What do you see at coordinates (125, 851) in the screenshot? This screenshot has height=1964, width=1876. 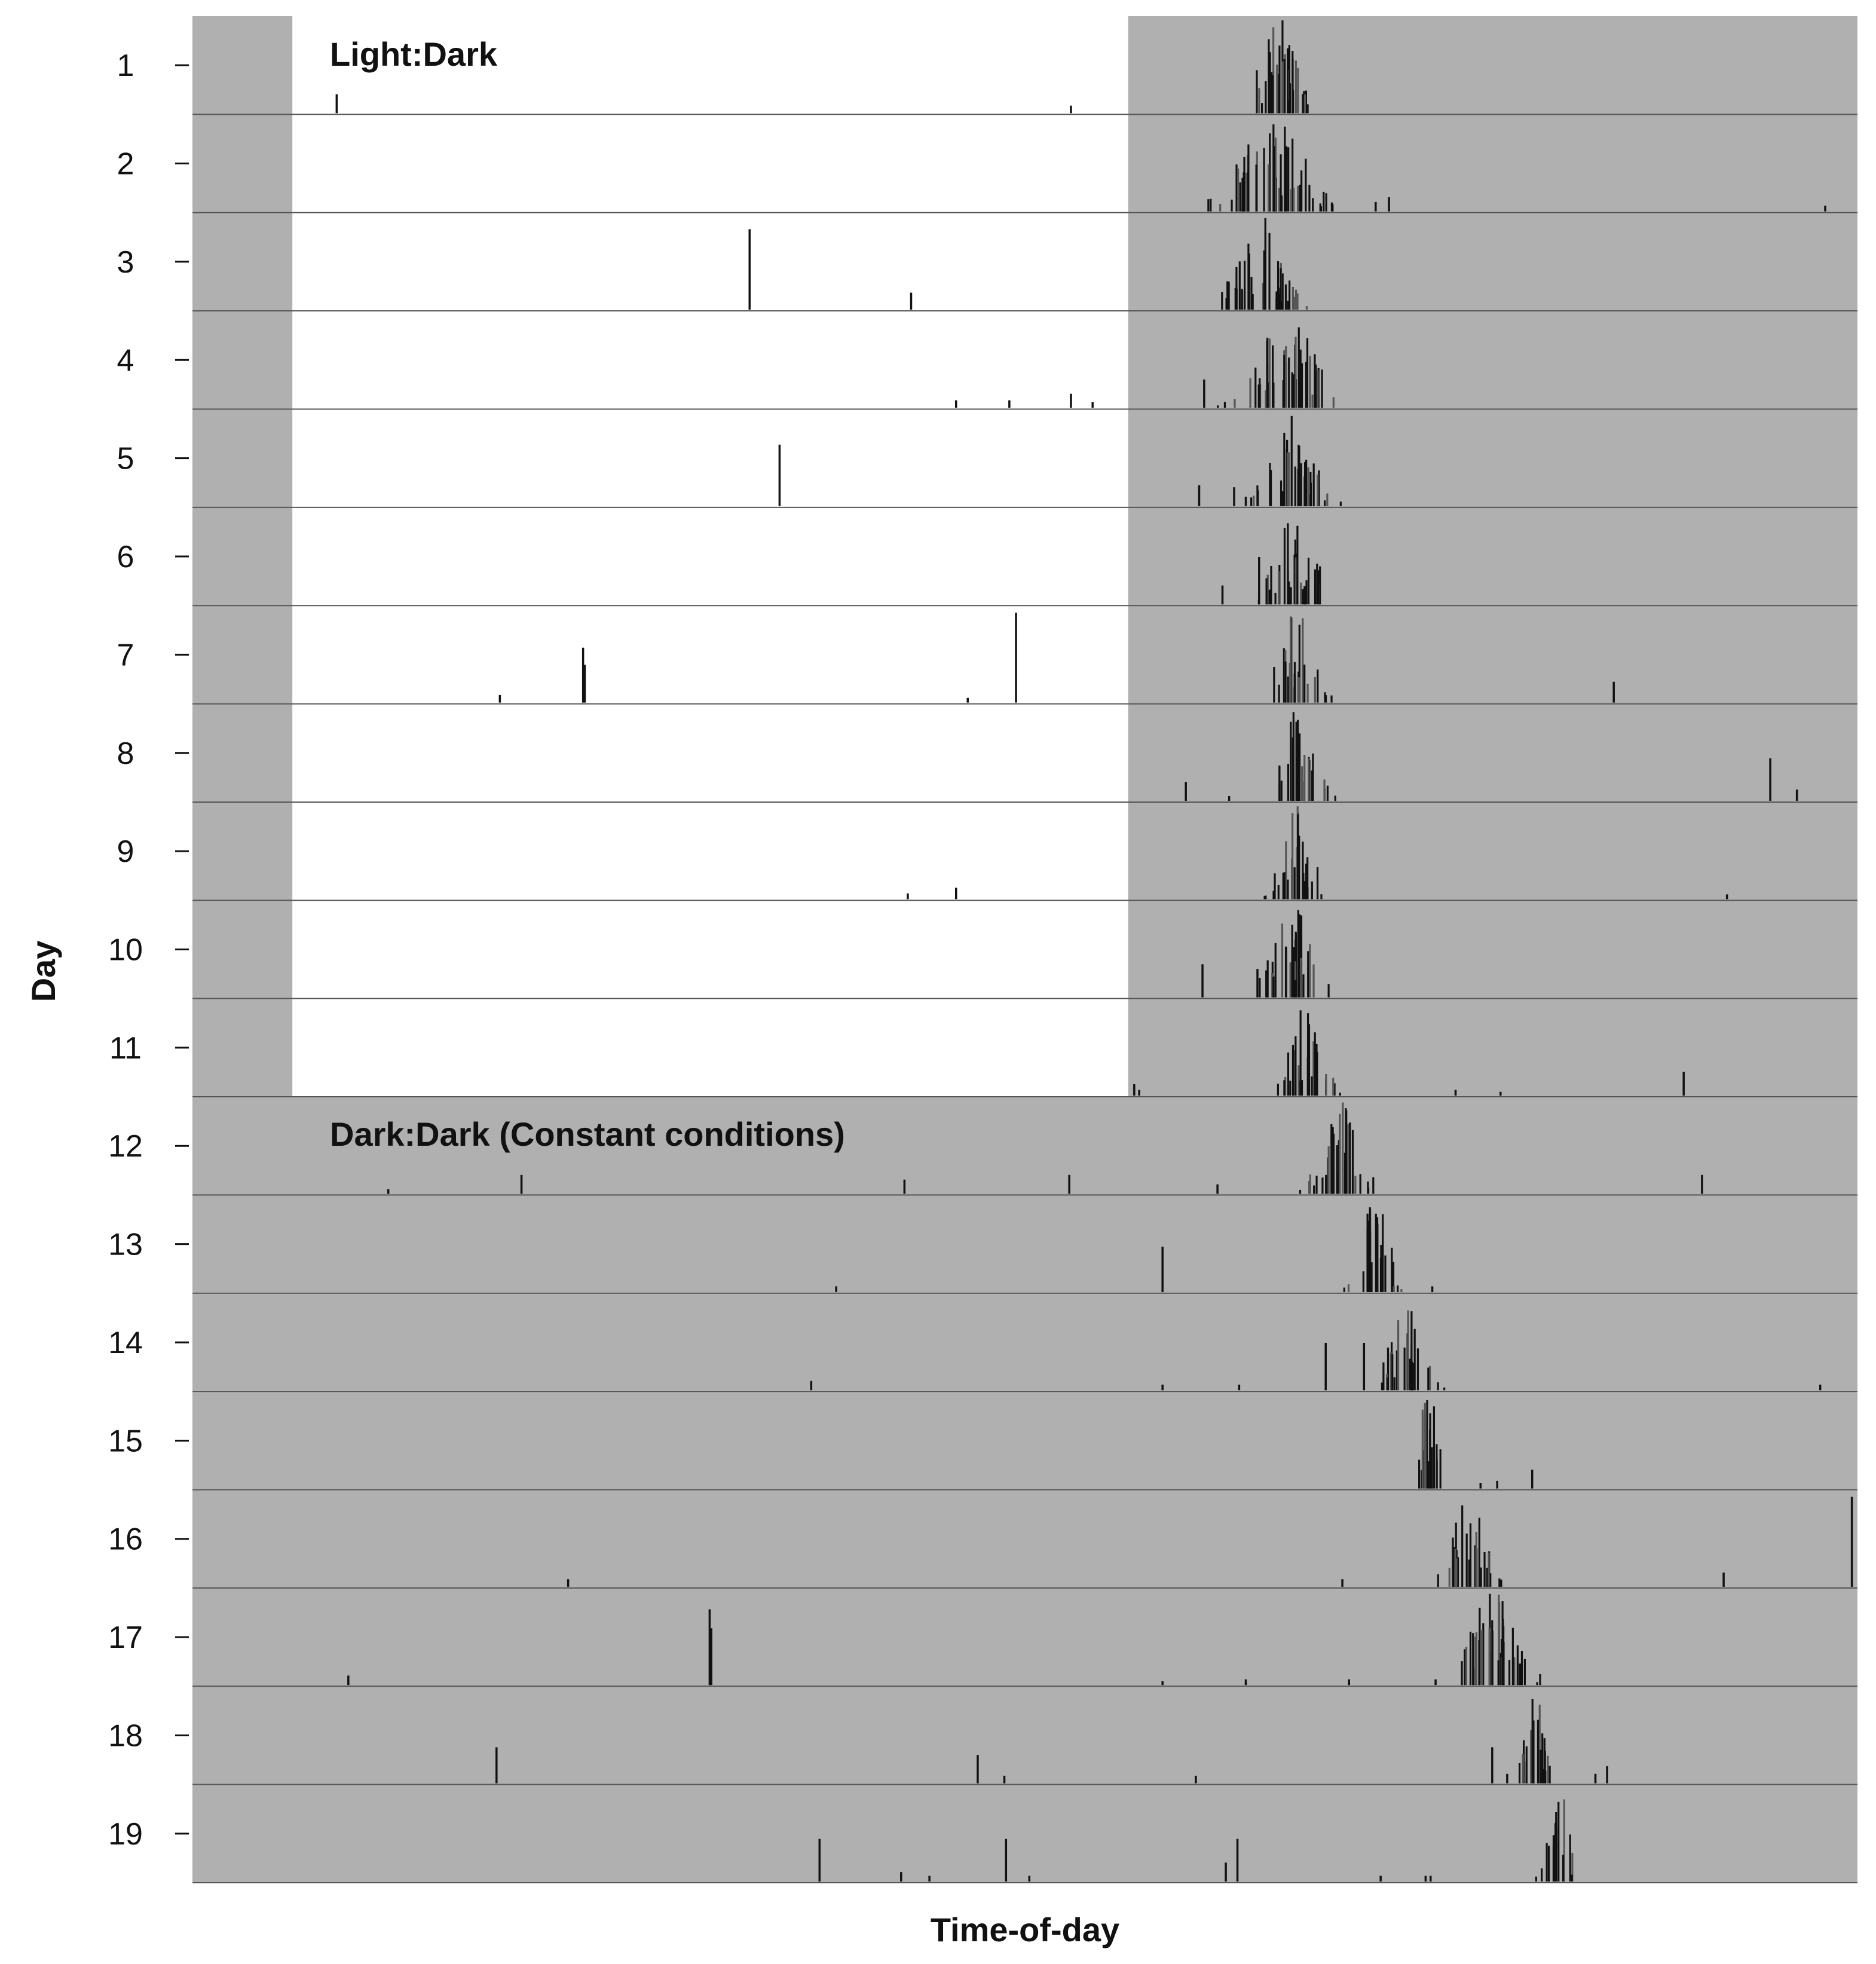 I see `y-tick-label: 9` at bounding box center [125, 851].